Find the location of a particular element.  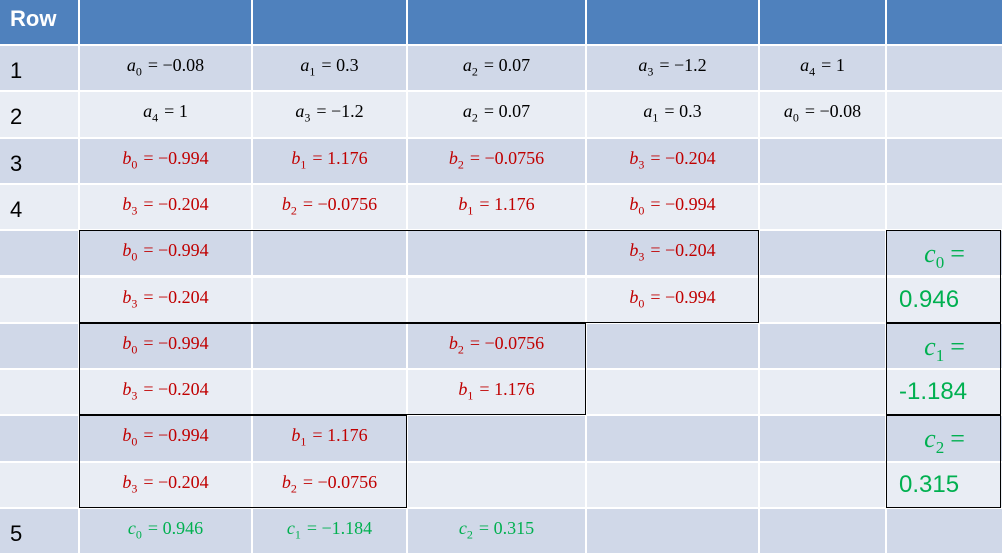

cell: c2 = 0.315 is located at coordinates (496, 531).